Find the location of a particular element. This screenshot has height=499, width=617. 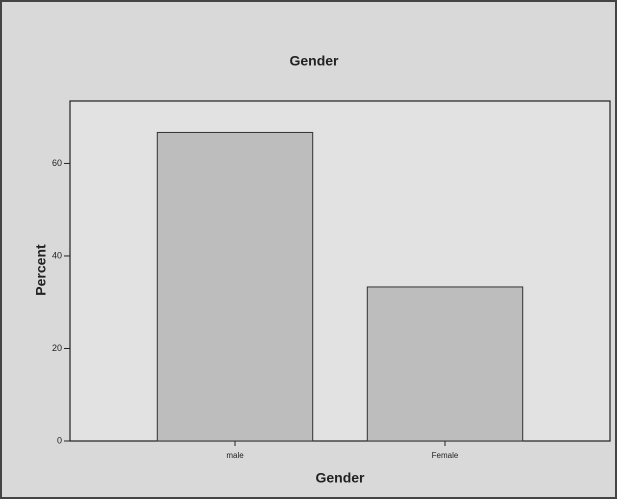

x-tick-label: male is located at coordinates (235, 455).